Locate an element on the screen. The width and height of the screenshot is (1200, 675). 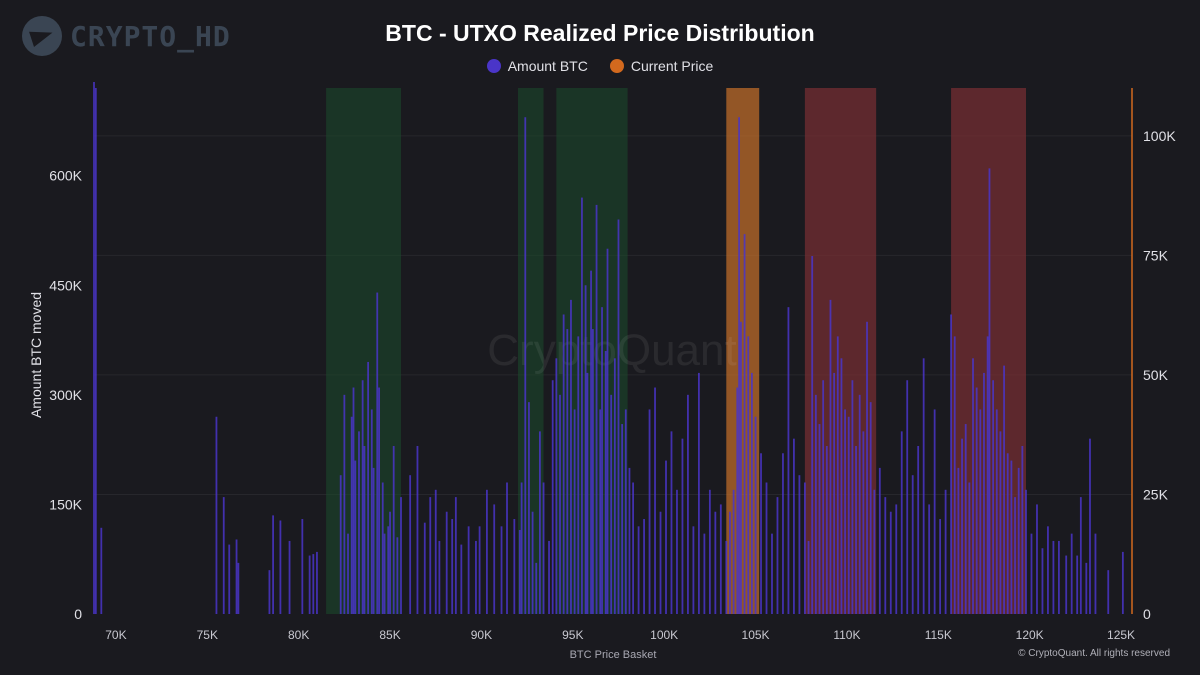
brand-logo: CRYPTO_HD is located at coordinates (126, 36).